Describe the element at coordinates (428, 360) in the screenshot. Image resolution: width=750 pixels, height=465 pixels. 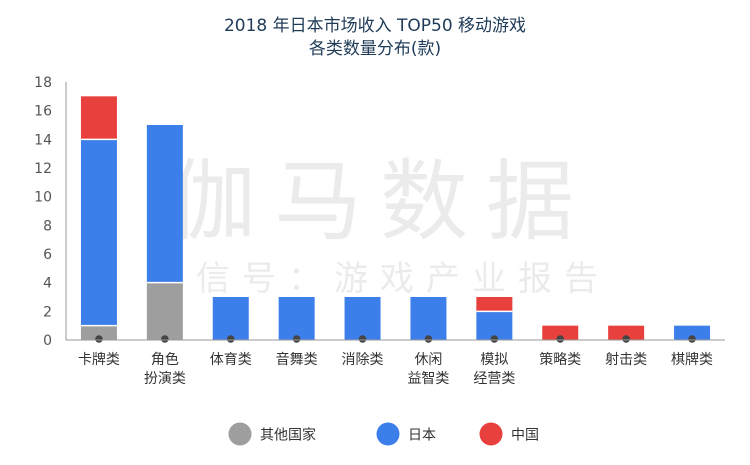
I see `x-category-label: 休闲` at that location.